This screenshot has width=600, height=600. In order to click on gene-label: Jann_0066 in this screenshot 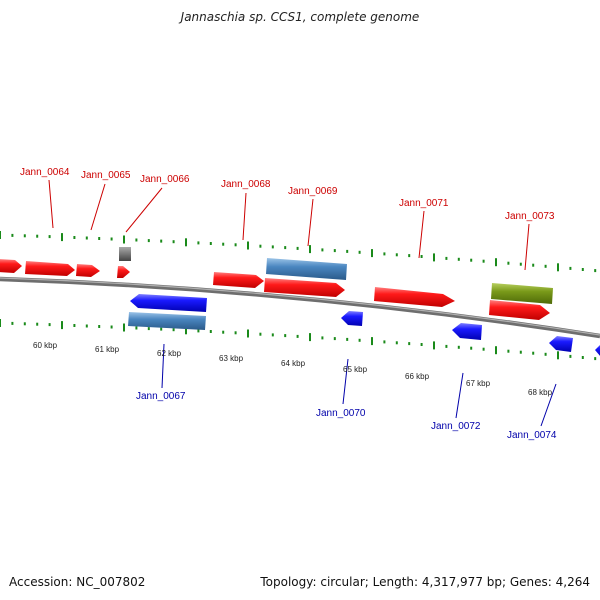, I will do `click(165, 179)`.